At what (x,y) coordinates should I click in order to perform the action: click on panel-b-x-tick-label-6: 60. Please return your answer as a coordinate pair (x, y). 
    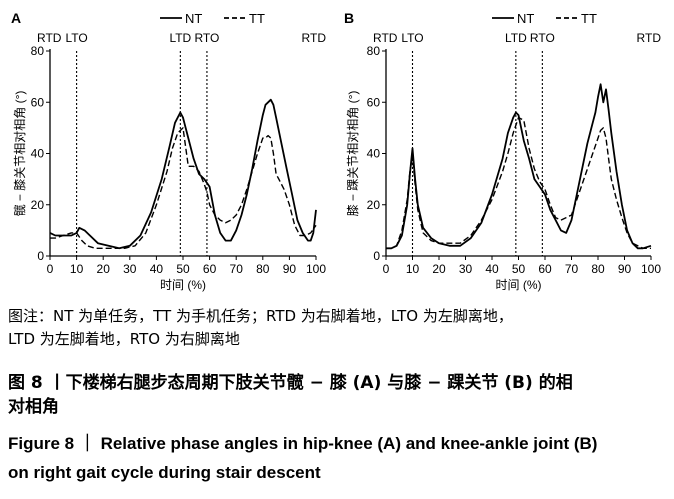
    Looking at the image, I should click on (545, 269).